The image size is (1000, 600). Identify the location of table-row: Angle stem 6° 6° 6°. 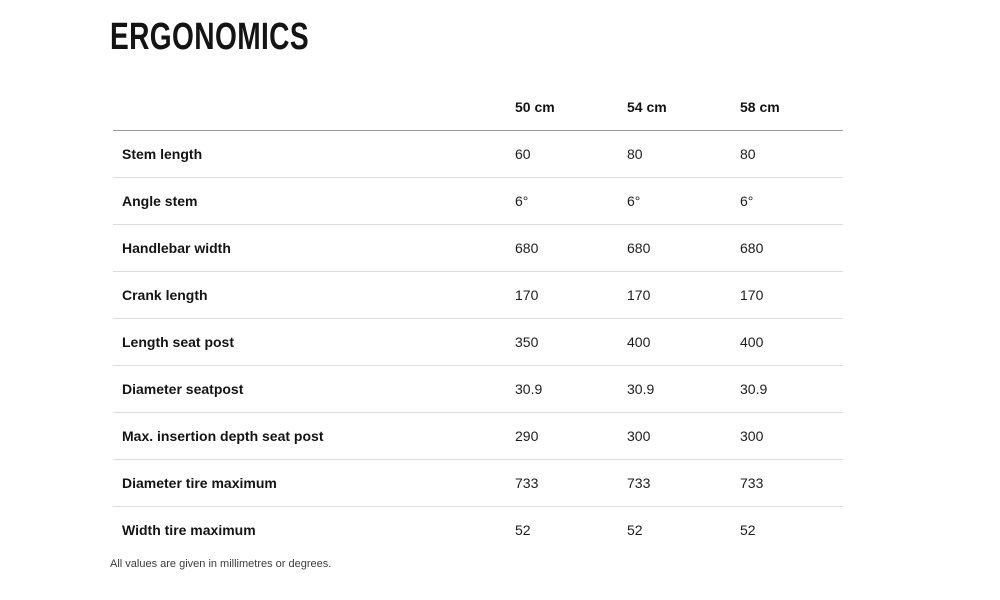
(478, 201).